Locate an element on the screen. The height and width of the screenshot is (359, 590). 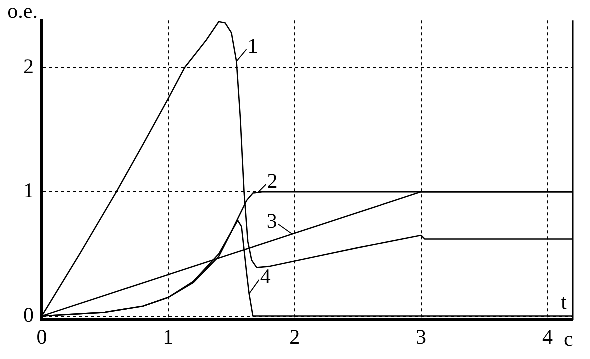
x-axis-title: c is located at coordinates (569, 339).